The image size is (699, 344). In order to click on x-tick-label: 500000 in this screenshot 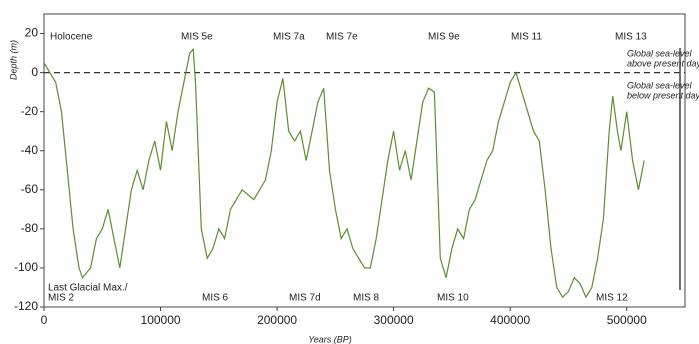, I will do `click(627, 320)`.